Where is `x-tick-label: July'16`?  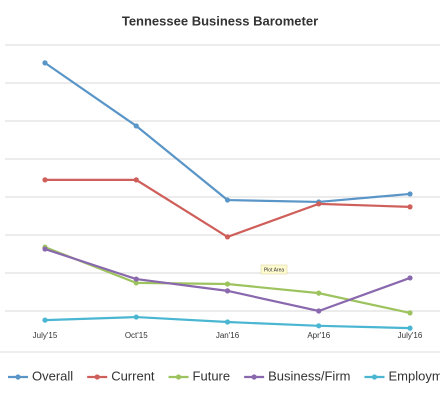 x-tick-label: July'16 is located at coordinates (410, 335).